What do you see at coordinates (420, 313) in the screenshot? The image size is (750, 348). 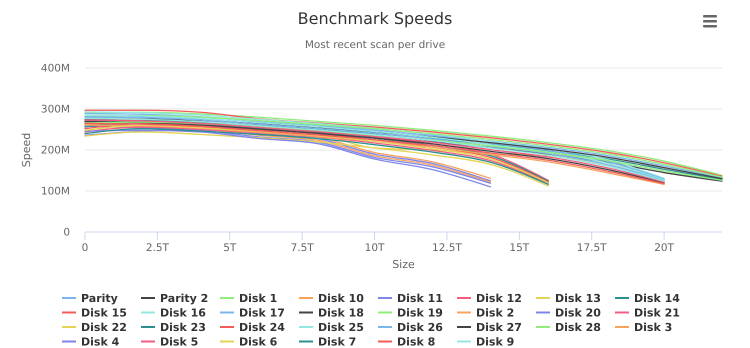 I see `legend-label: Disk 19` at bounding box center [420, 313].